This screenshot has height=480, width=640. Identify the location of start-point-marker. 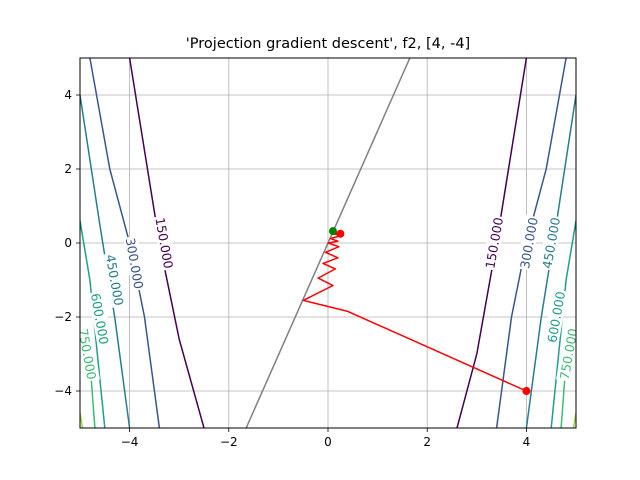
(526, 391).